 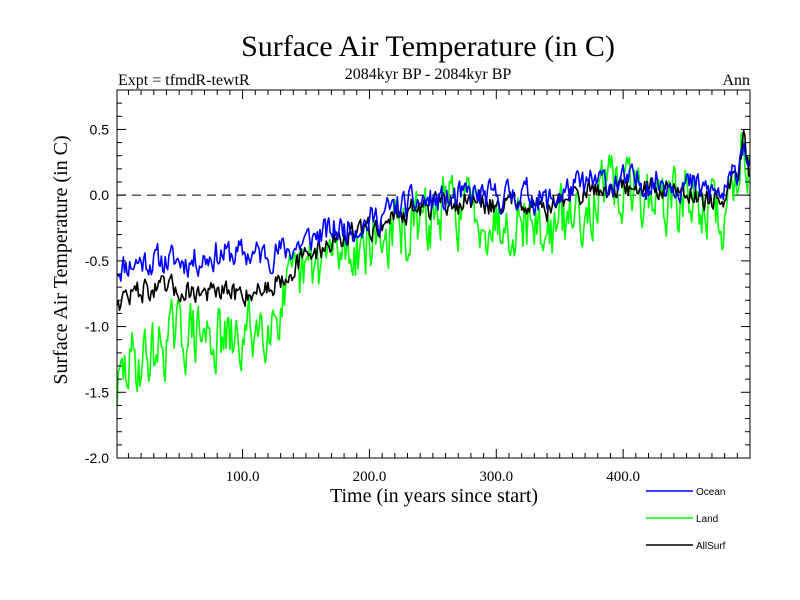 What do you see at coordinates (97, 458) in the screenshot?
I see `y-tick-label: -2.0` at bounding box center [97, 458].